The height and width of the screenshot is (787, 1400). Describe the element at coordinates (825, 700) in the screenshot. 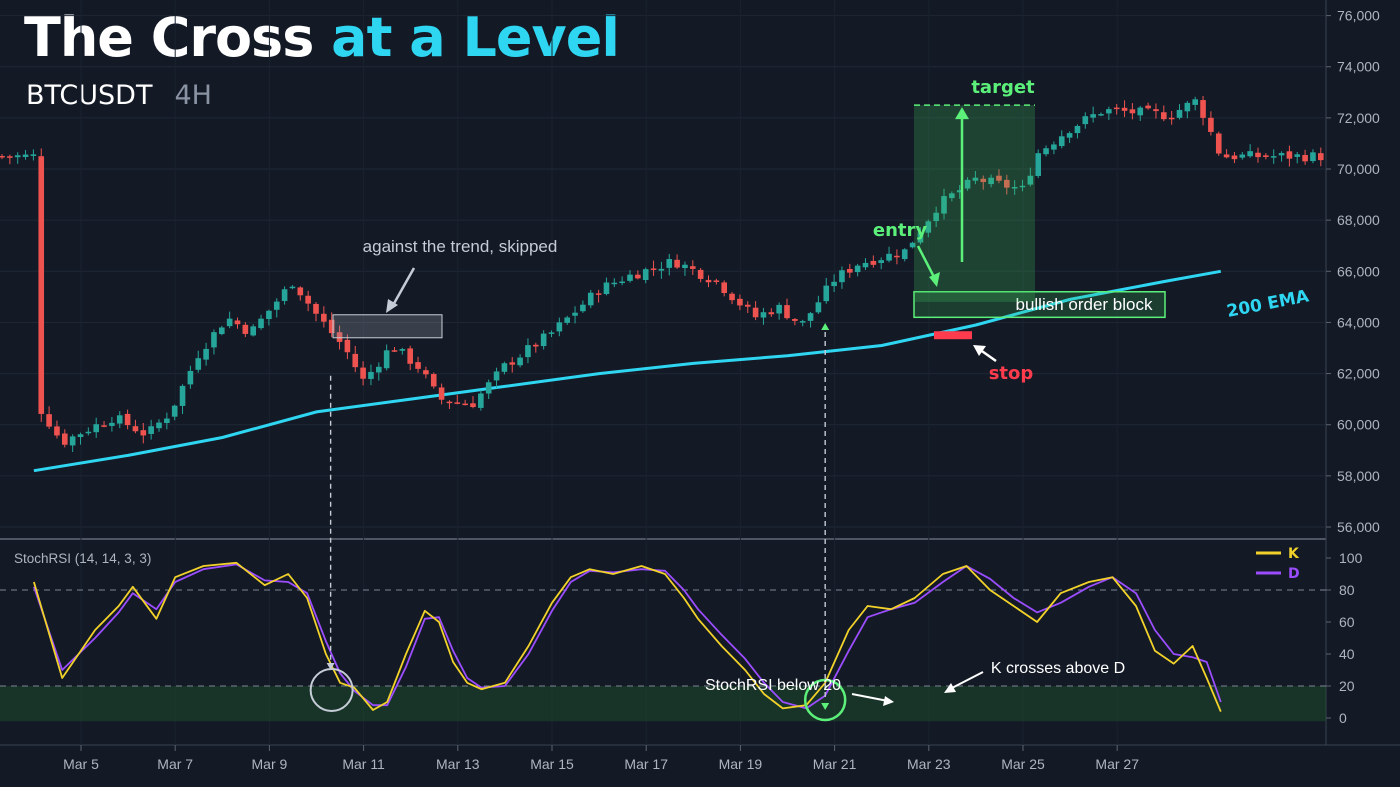

I see `cross-circle` at that location.